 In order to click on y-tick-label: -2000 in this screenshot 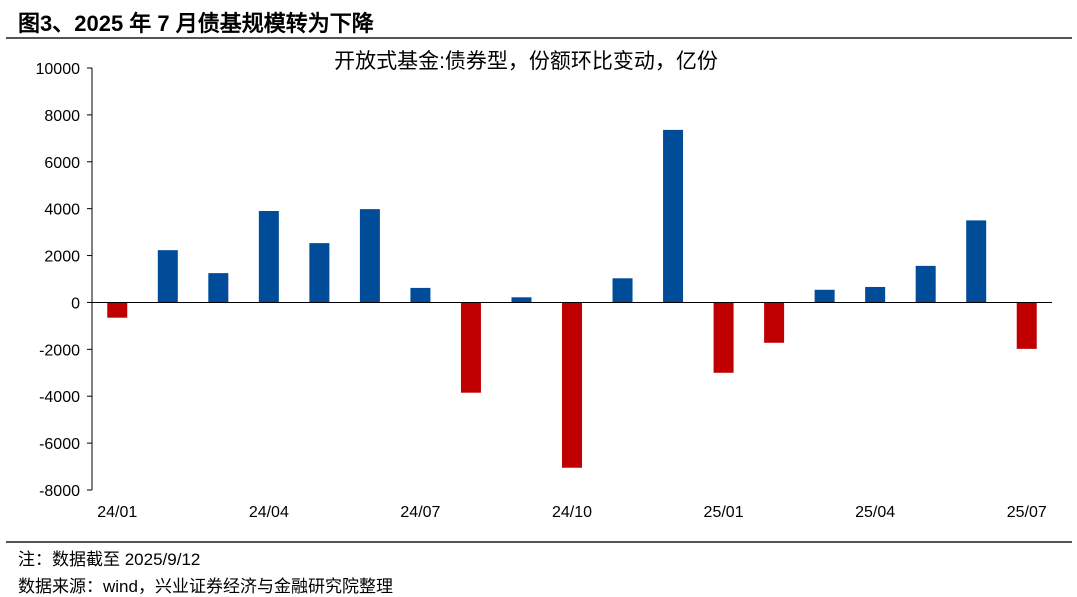, I will do `click(59, 350)`.